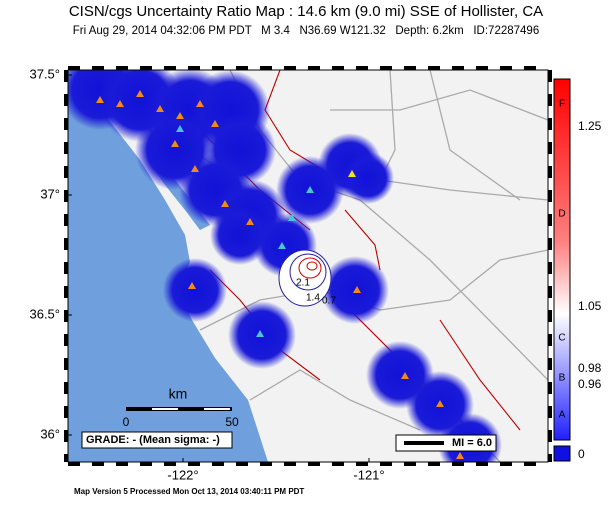 This screenshot has height=531, width=612. I want to click on lat-label: 37.5°, so click(44, 73).